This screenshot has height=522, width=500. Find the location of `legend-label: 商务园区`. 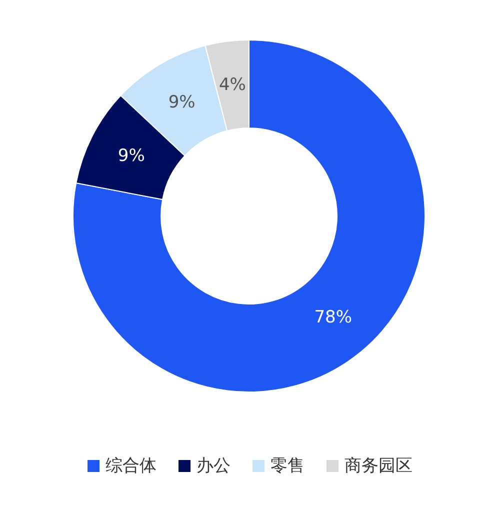

legend-label: 商务园区 is located at coordinates (378, 466).